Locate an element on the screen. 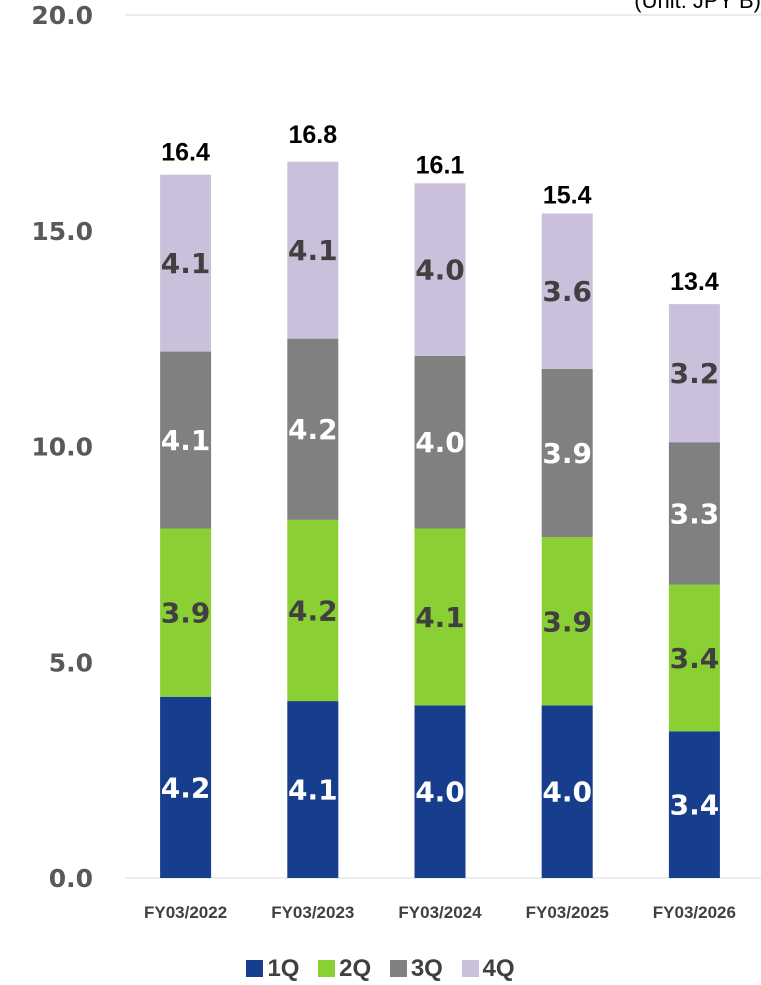  data-label-3q: 4.1 is located at coordinates (186, 440).